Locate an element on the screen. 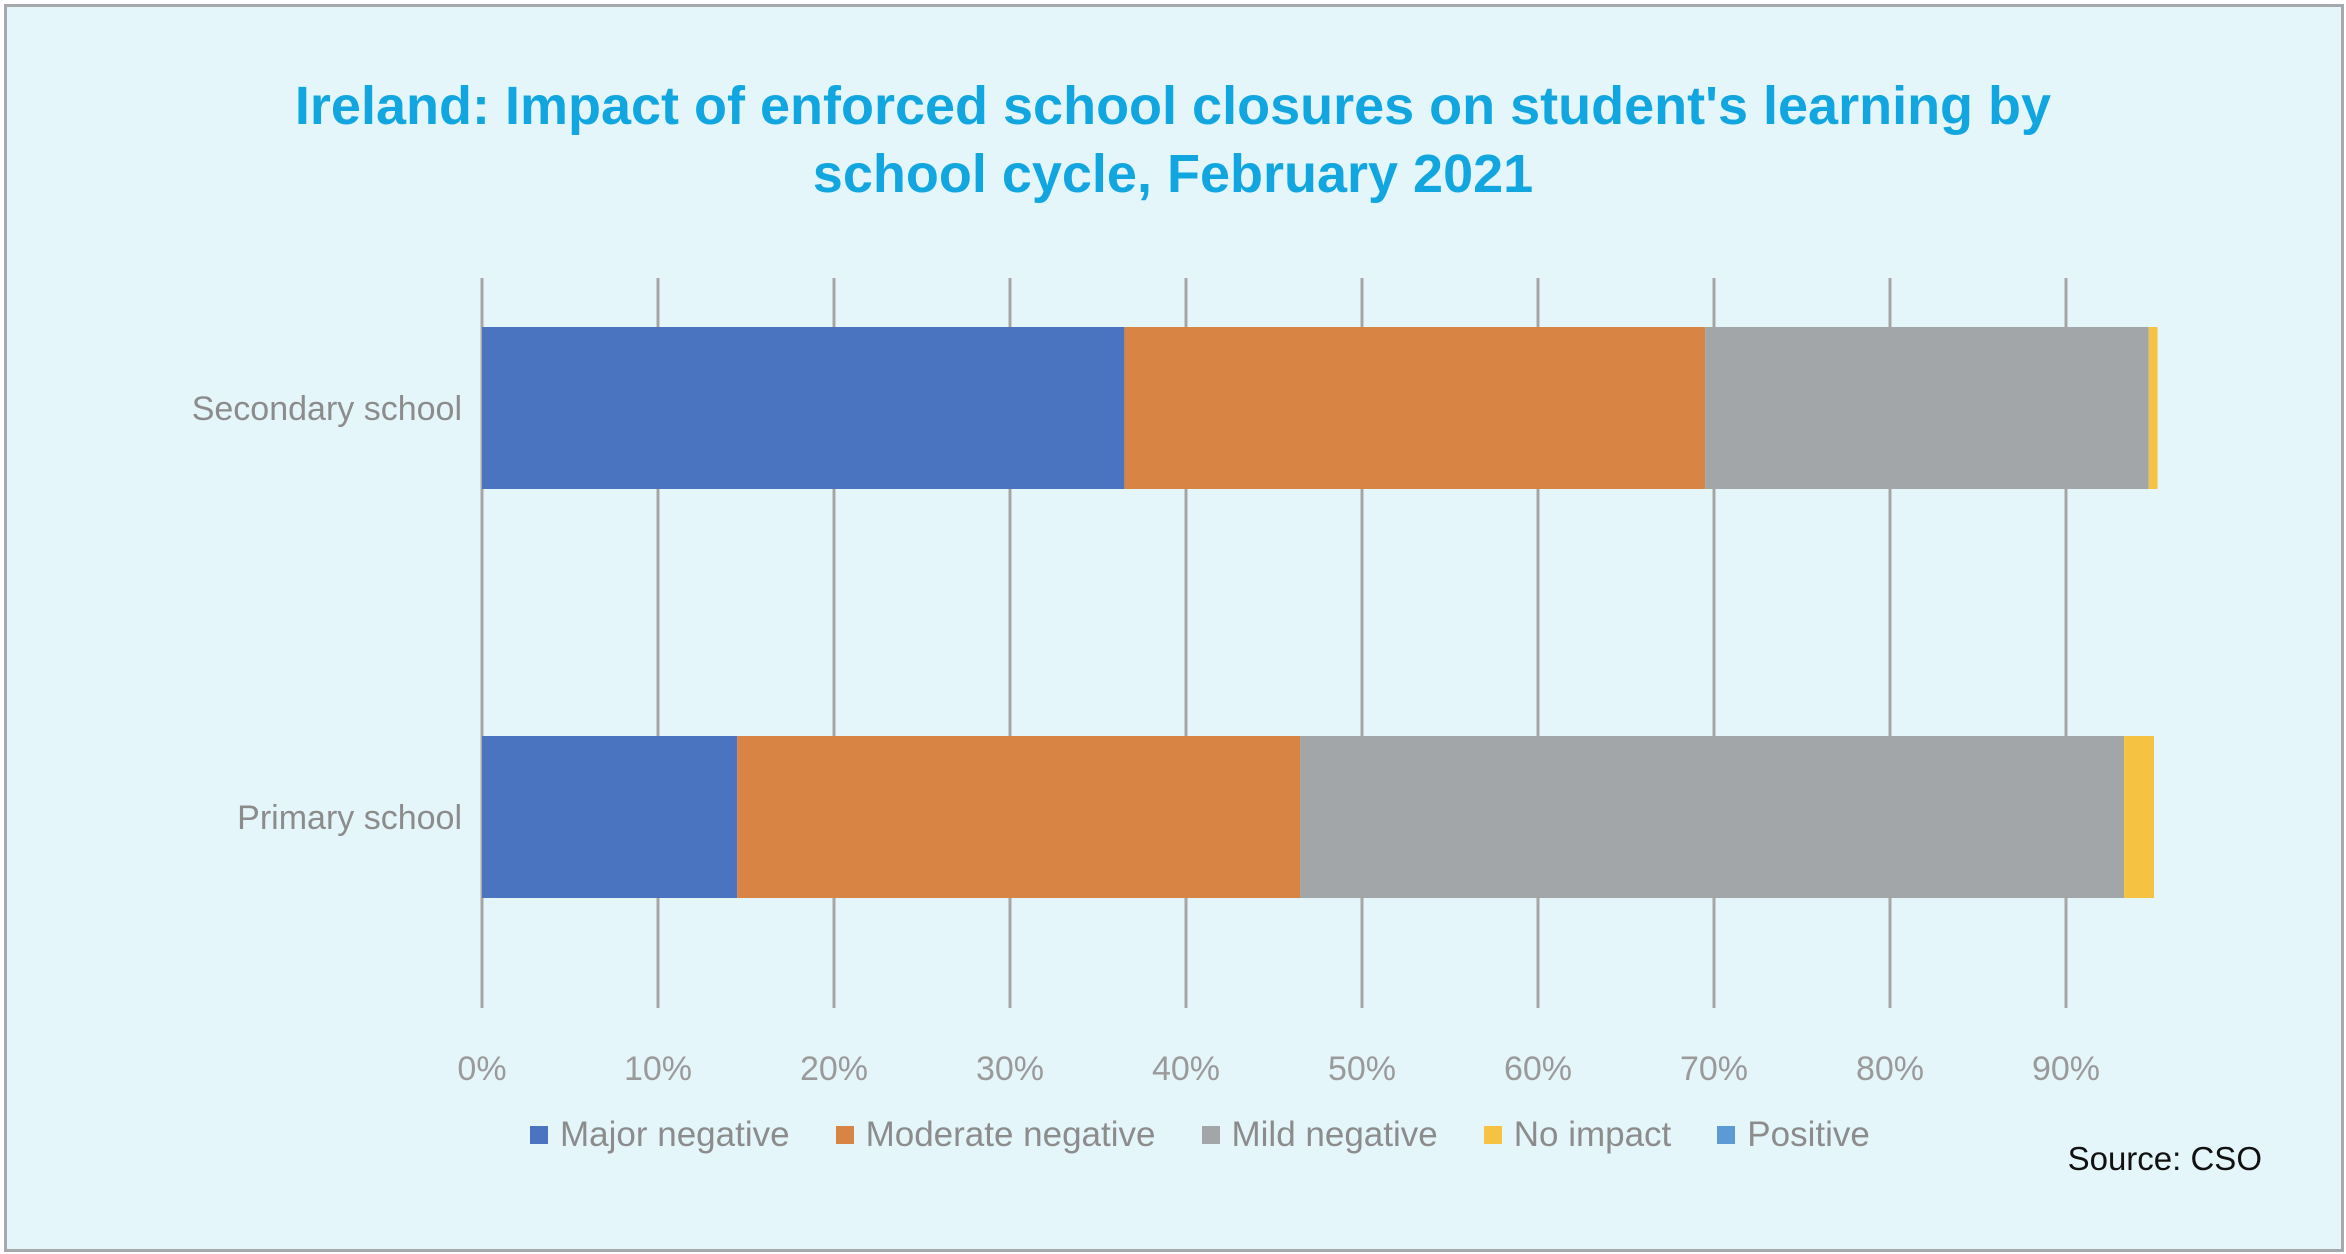 The width and height of the screenshot is (2346, 1254). x-tick-label: 10% is located at coordinates (658, 1069).